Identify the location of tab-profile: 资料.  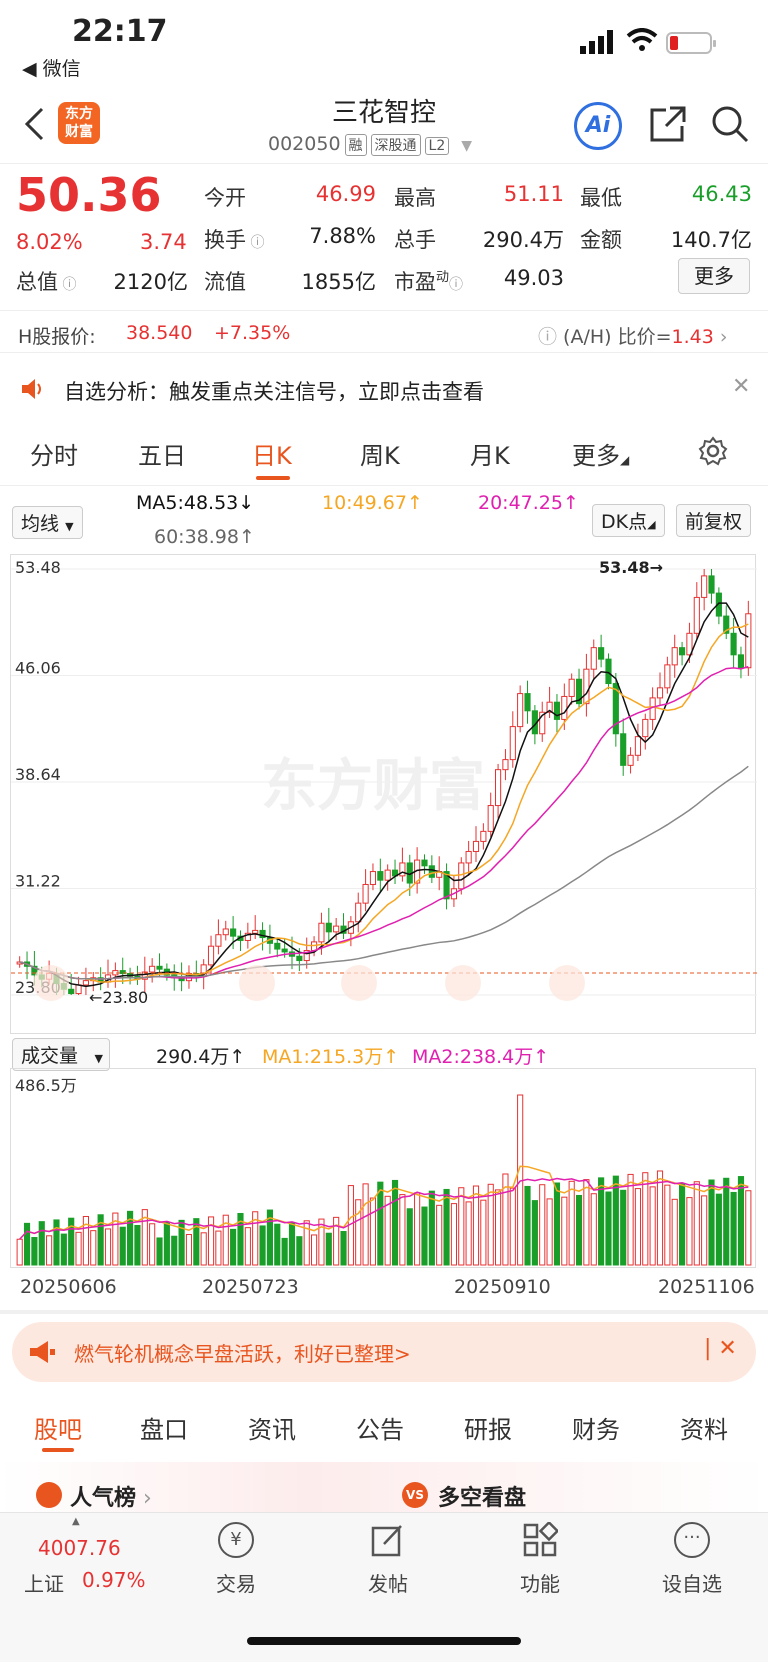
(704, 1430).